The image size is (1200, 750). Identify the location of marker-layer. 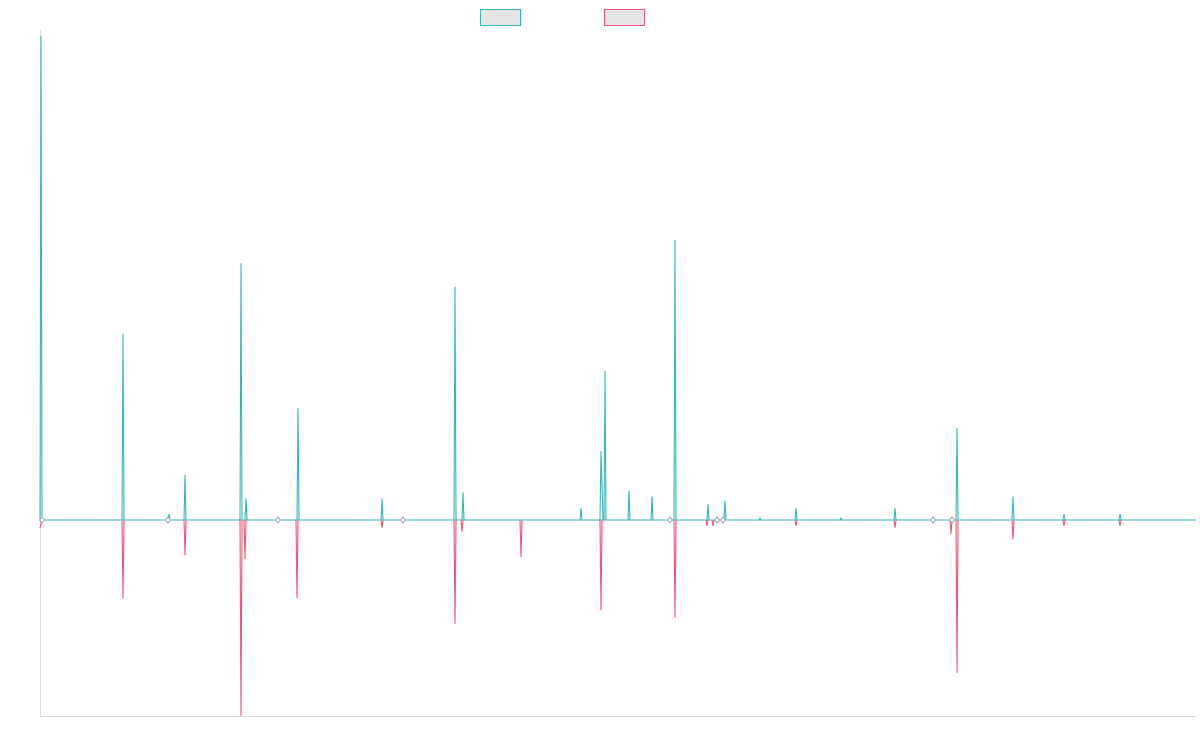
(497, 520).